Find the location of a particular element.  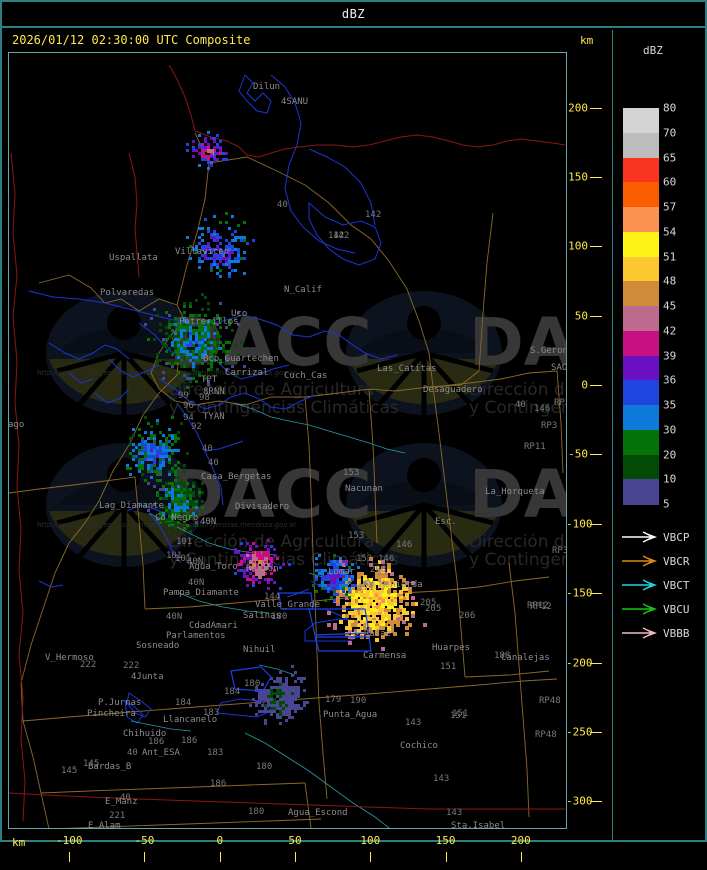

color-scale-label-80: 80 is located at coordinates (670, 108).